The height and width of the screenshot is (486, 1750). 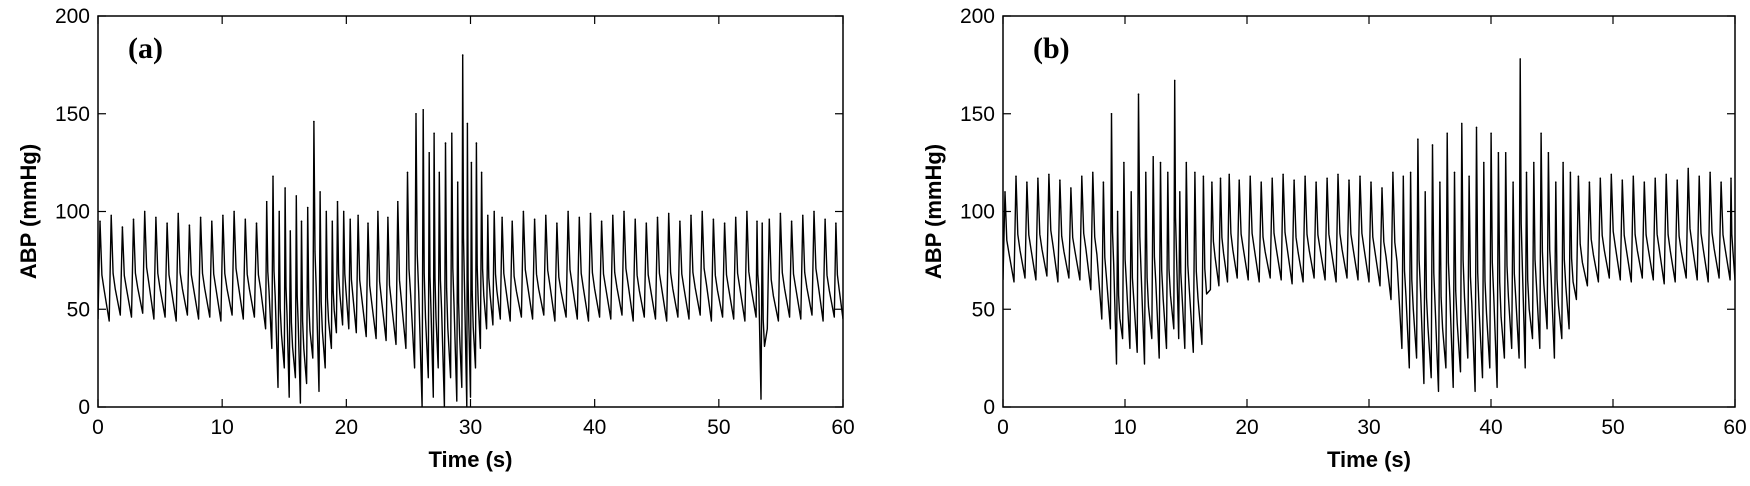 What do you see at coordinates (842, 427) in the screenshot?
I see `x-tick-label: 60` at bounding box center [842, 427].